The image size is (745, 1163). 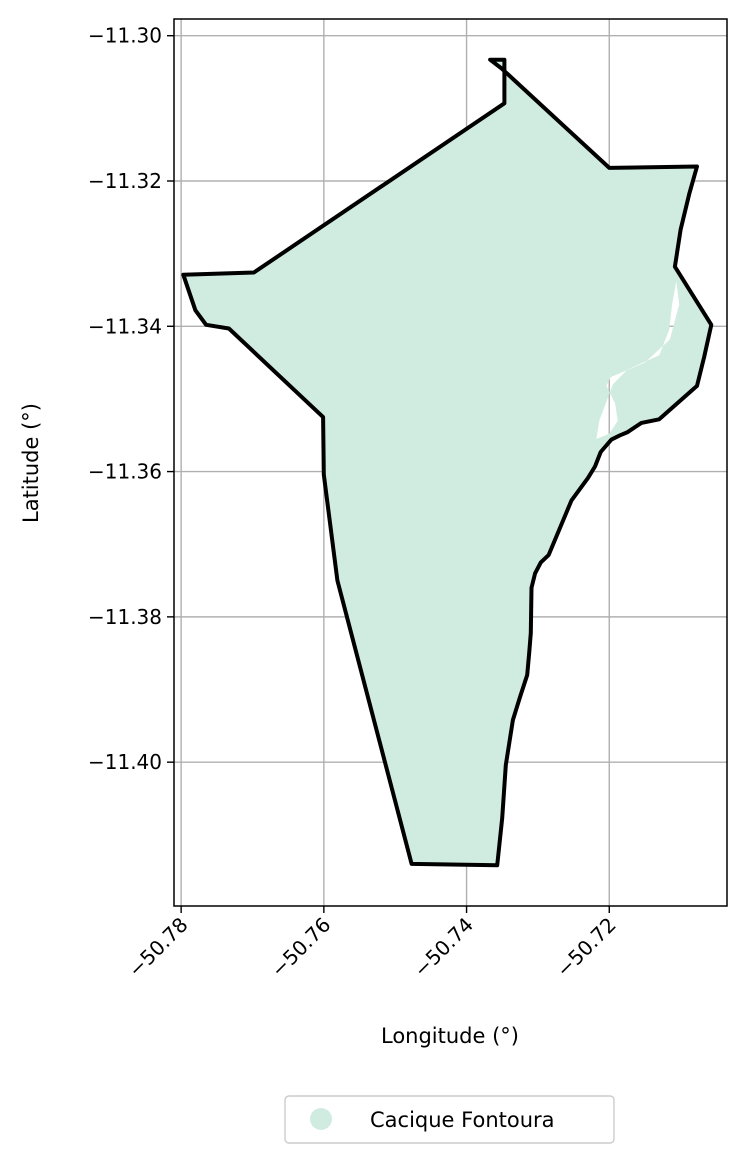 What do you see at coordinates (125, 472) in the screenshot?
I see `y-tick-label: −11.36` at bounding box center [125, 472].